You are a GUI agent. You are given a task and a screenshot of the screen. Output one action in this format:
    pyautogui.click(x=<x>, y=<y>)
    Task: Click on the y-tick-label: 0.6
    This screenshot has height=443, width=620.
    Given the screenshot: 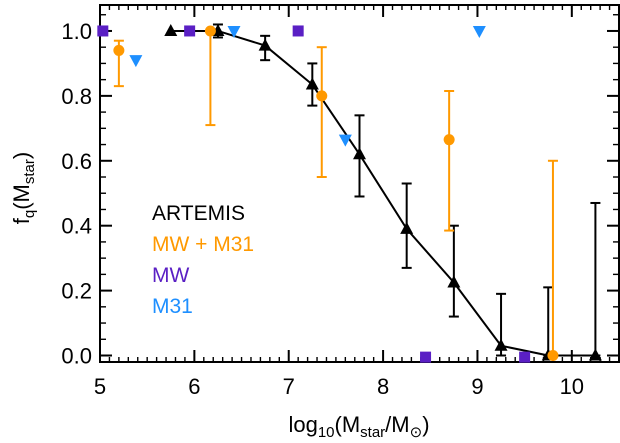 What is the action you would take?
    pyautogui.click(x=76, y=161)
    